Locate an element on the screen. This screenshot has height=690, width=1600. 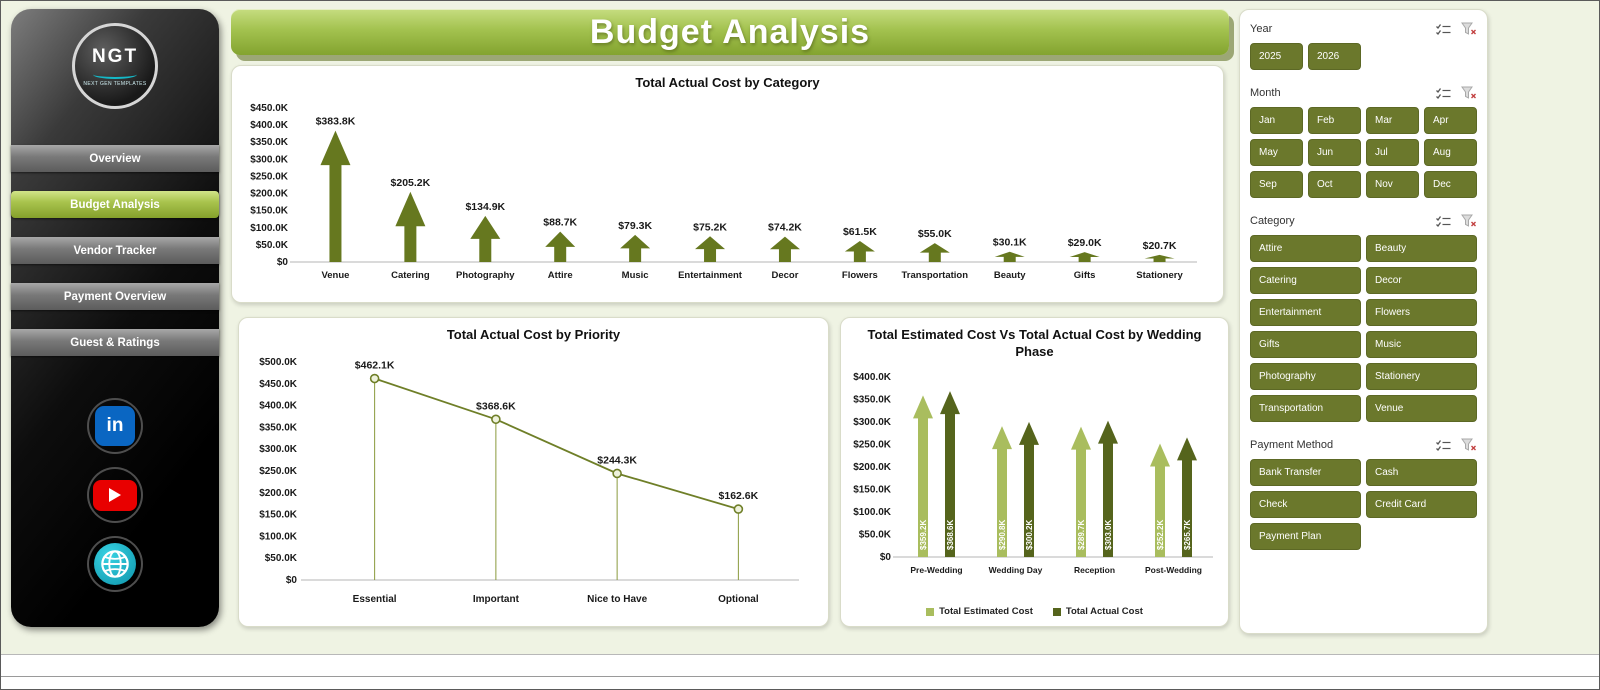
bar-value-label: $289.7K is located at coordinates (1081, 534).